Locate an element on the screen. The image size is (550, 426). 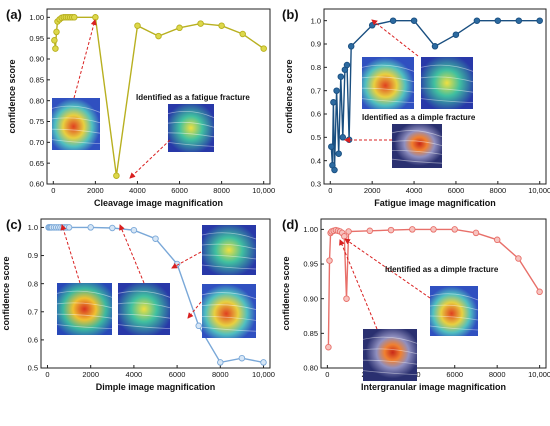
y-tick-label: 0.65 is located at coordinates (36, 163).